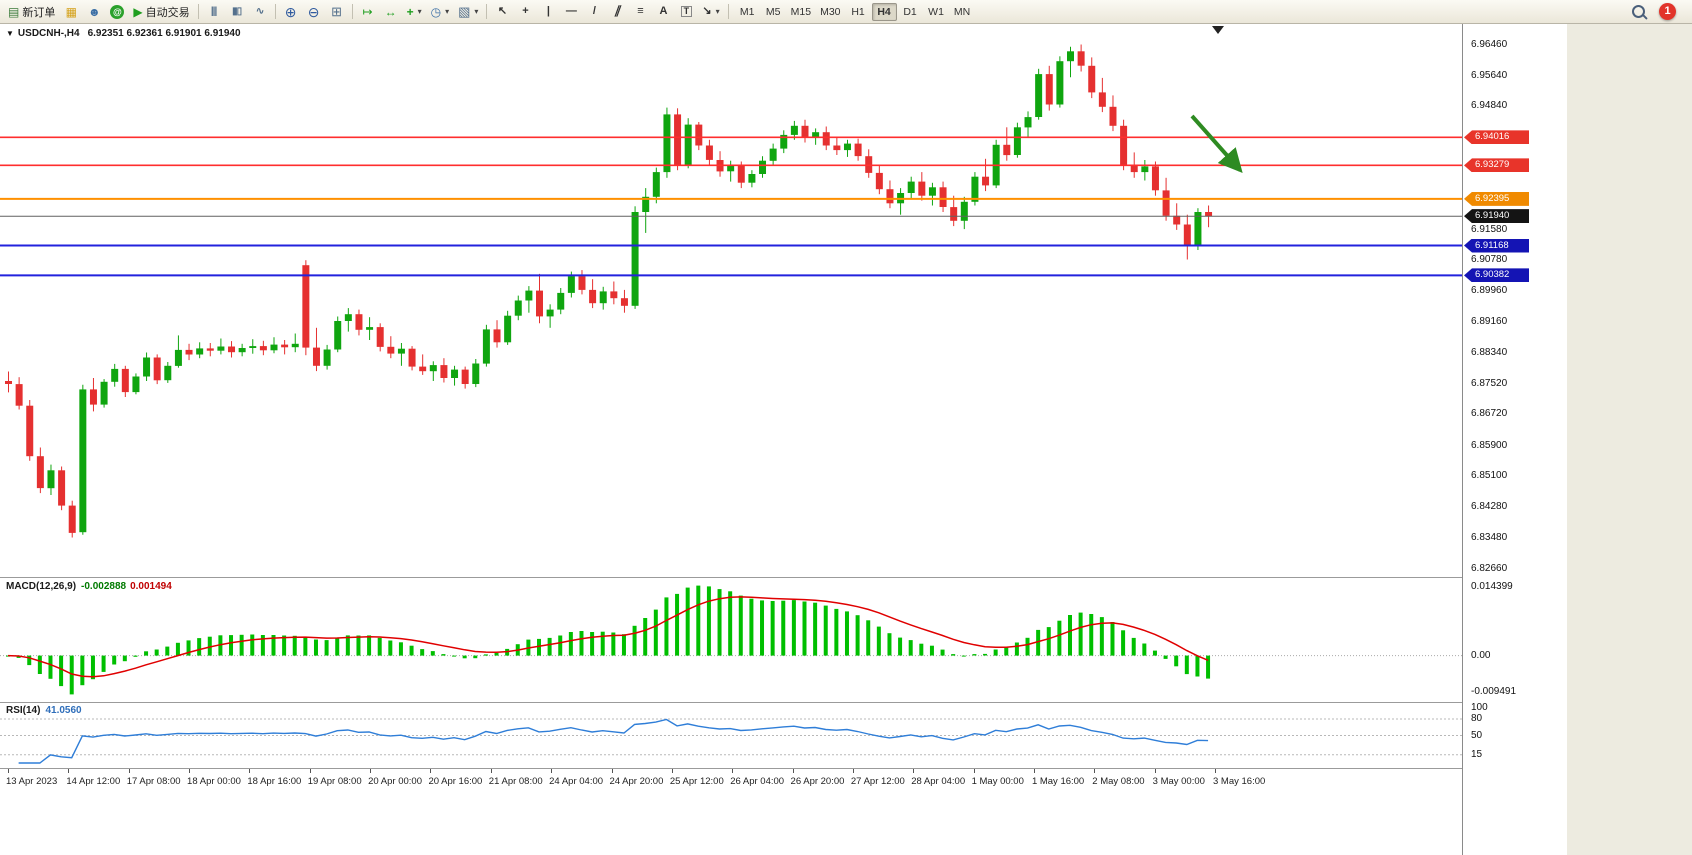  I want to click on chart-shift-button: ↔, so click(391, 12).